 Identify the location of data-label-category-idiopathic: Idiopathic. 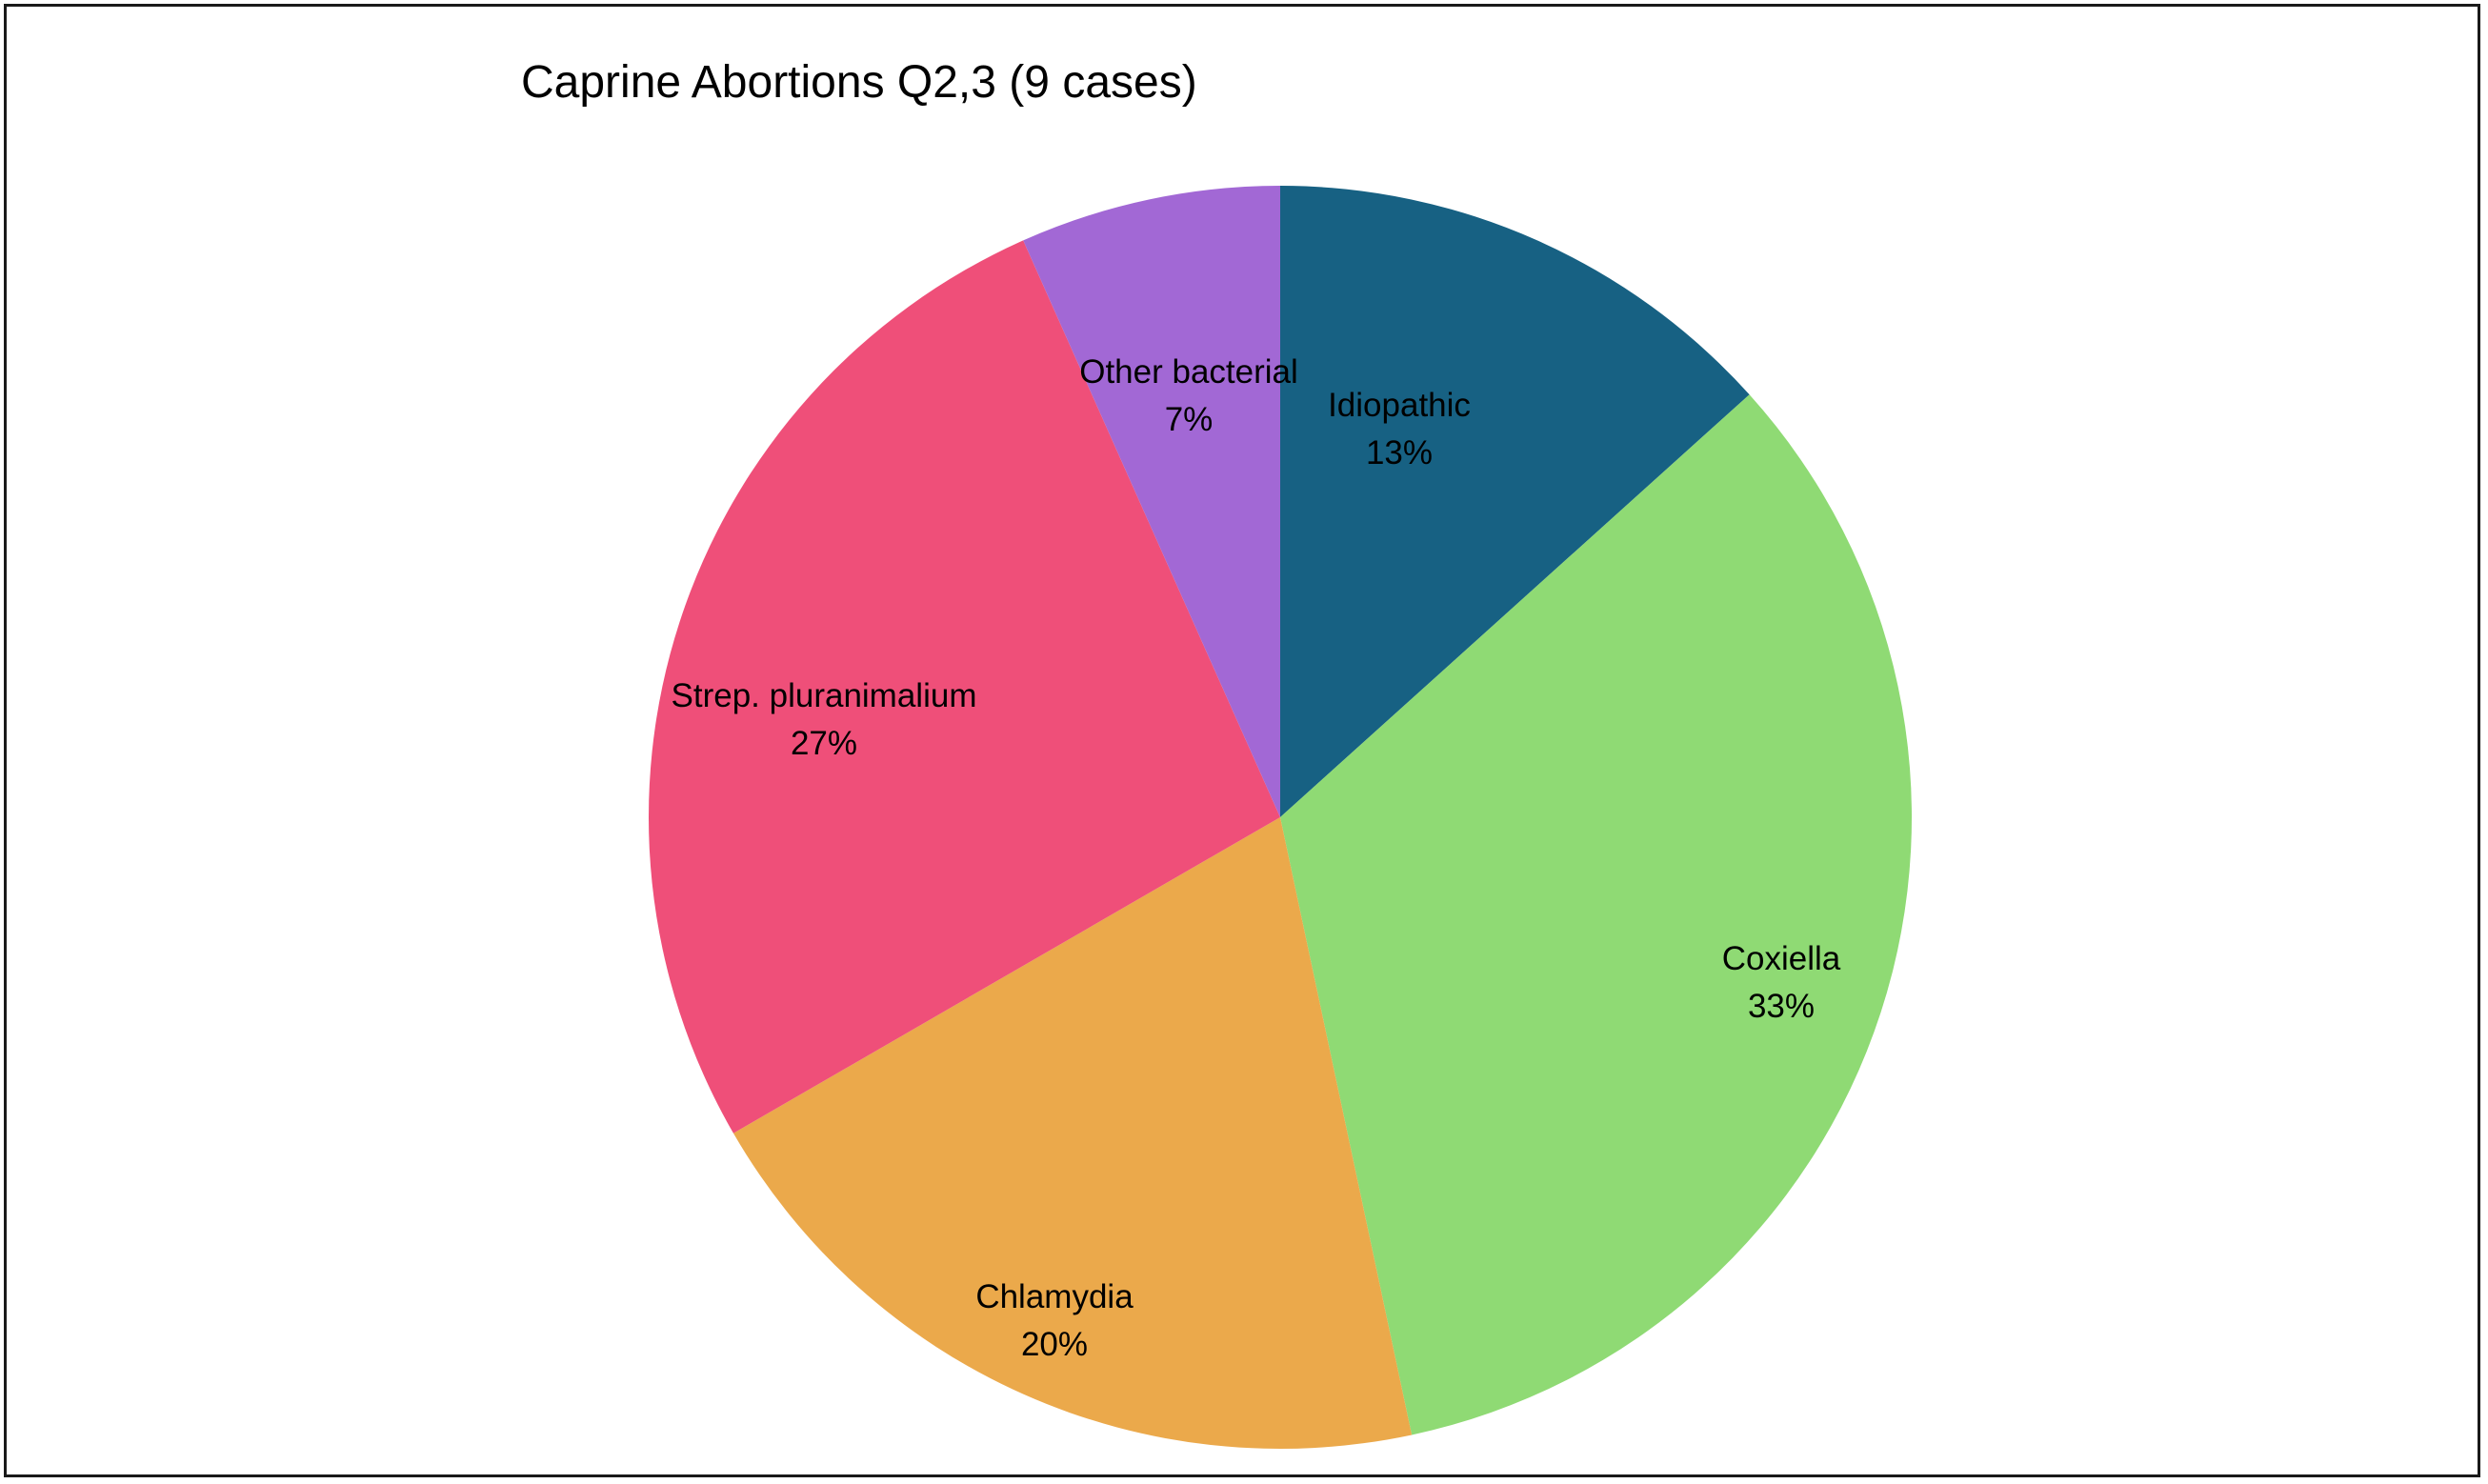
(1399, 405).